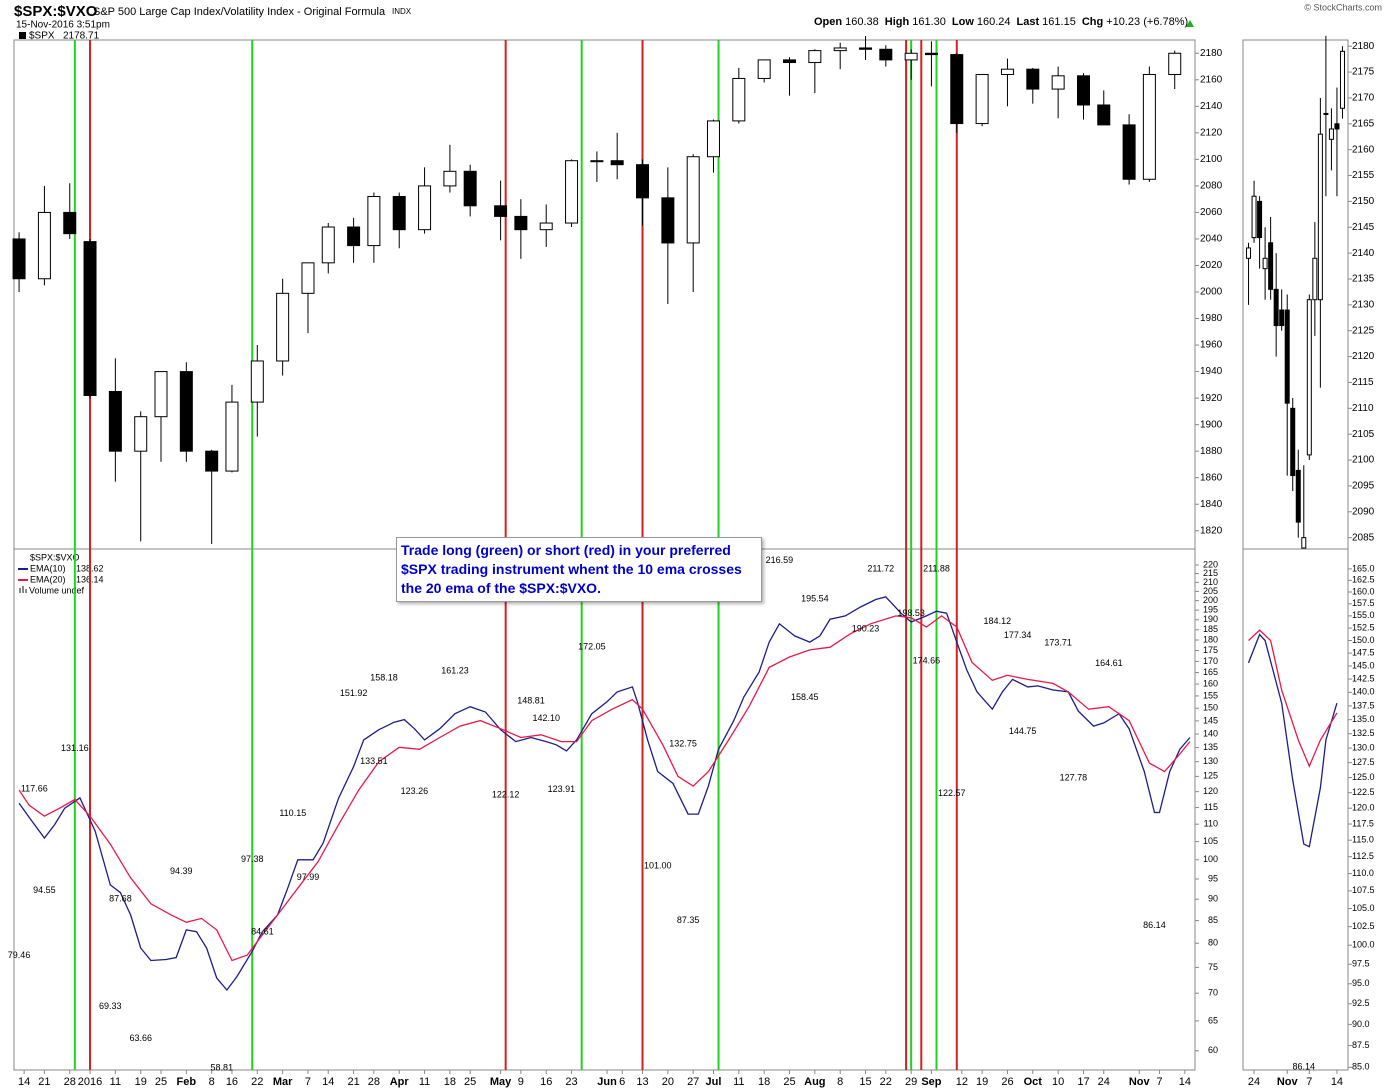 The width and height of the screenshot is (1390, 1092). Describe the element at coordinates (1210, 708) in the screenshot. I see `y-tick-label: 150` at that location.